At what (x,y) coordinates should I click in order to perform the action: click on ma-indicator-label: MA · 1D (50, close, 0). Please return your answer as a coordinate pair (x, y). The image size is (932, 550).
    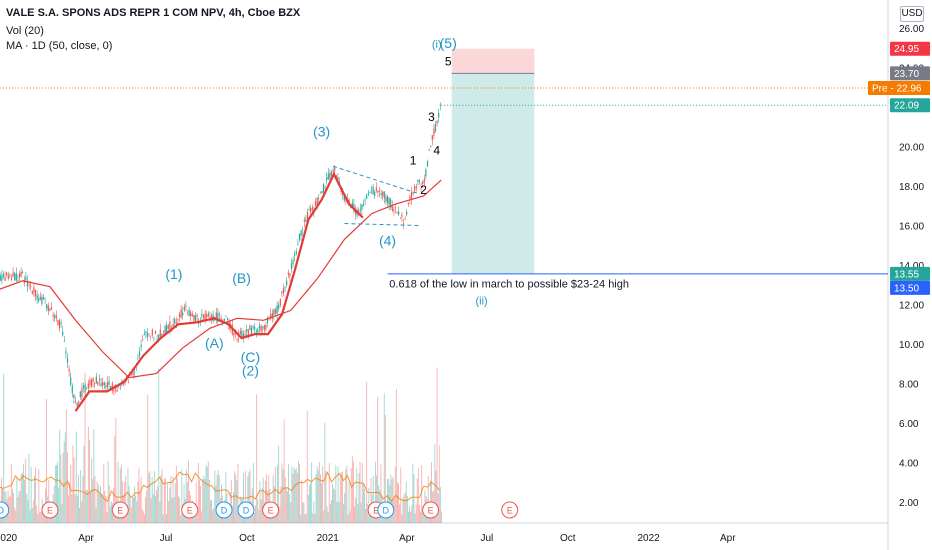
    Looking at the image, I should click on (59, 46).